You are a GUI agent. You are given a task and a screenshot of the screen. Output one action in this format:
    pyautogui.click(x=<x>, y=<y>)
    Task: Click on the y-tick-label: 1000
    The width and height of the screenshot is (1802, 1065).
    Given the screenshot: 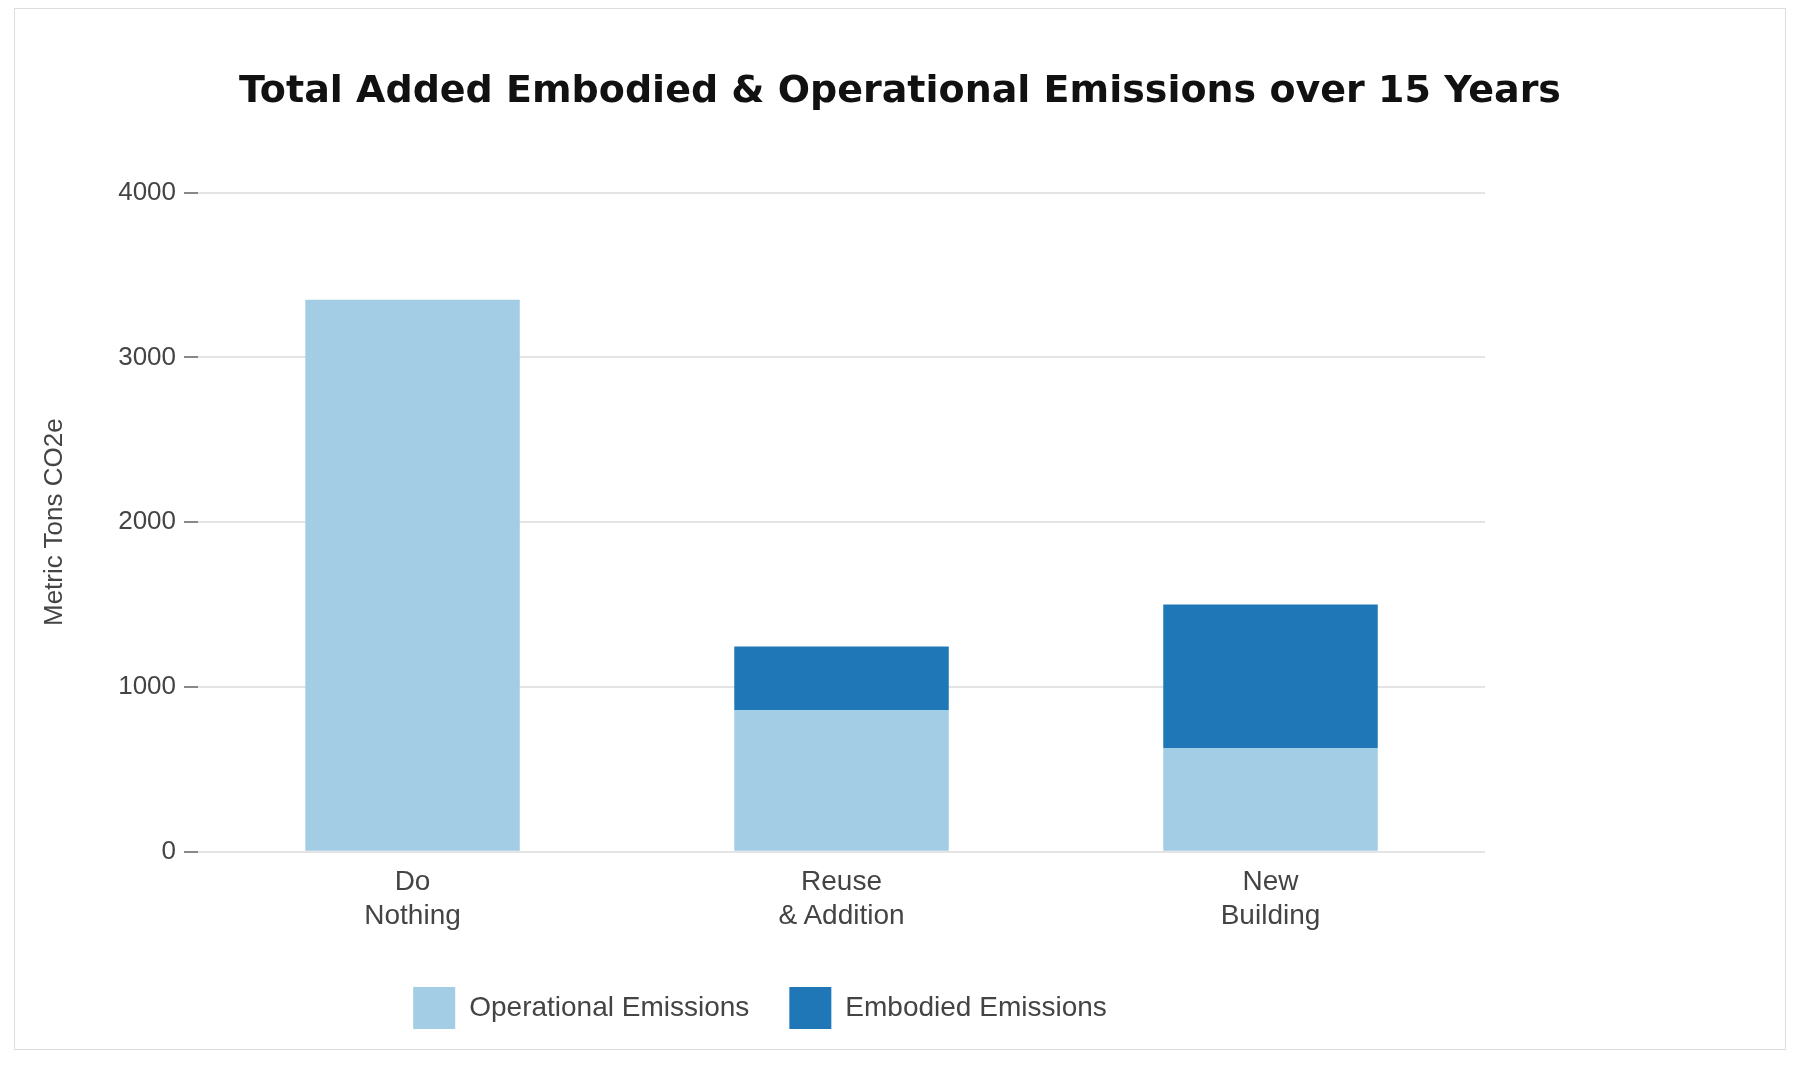 What is the action you would take?
    pyautogui.click(x=147, y=685)
    